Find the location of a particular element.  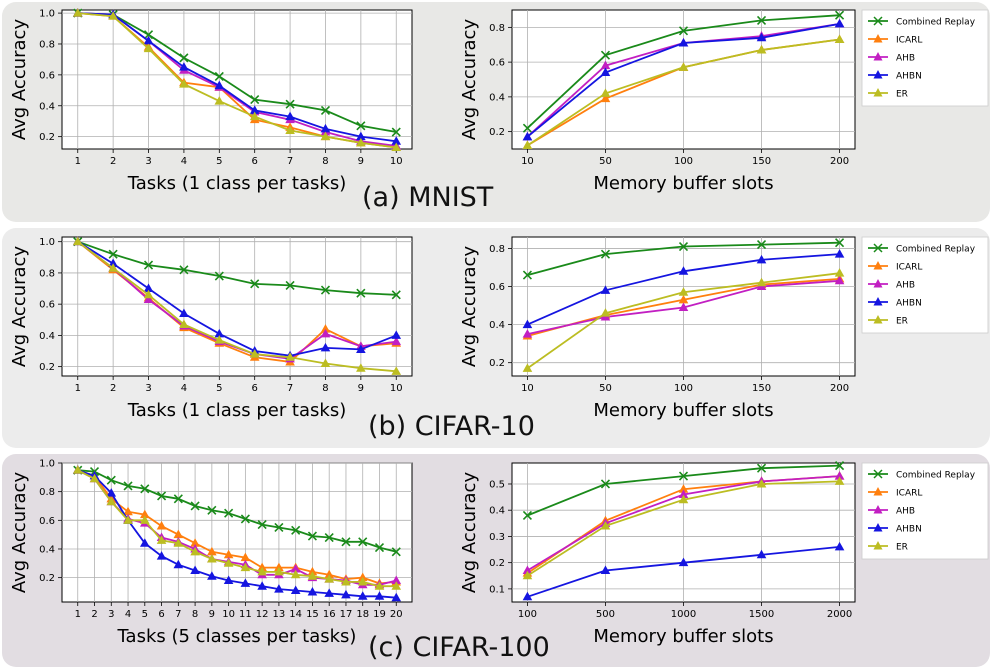

series-ahbn is located at coordinates (683, 289).